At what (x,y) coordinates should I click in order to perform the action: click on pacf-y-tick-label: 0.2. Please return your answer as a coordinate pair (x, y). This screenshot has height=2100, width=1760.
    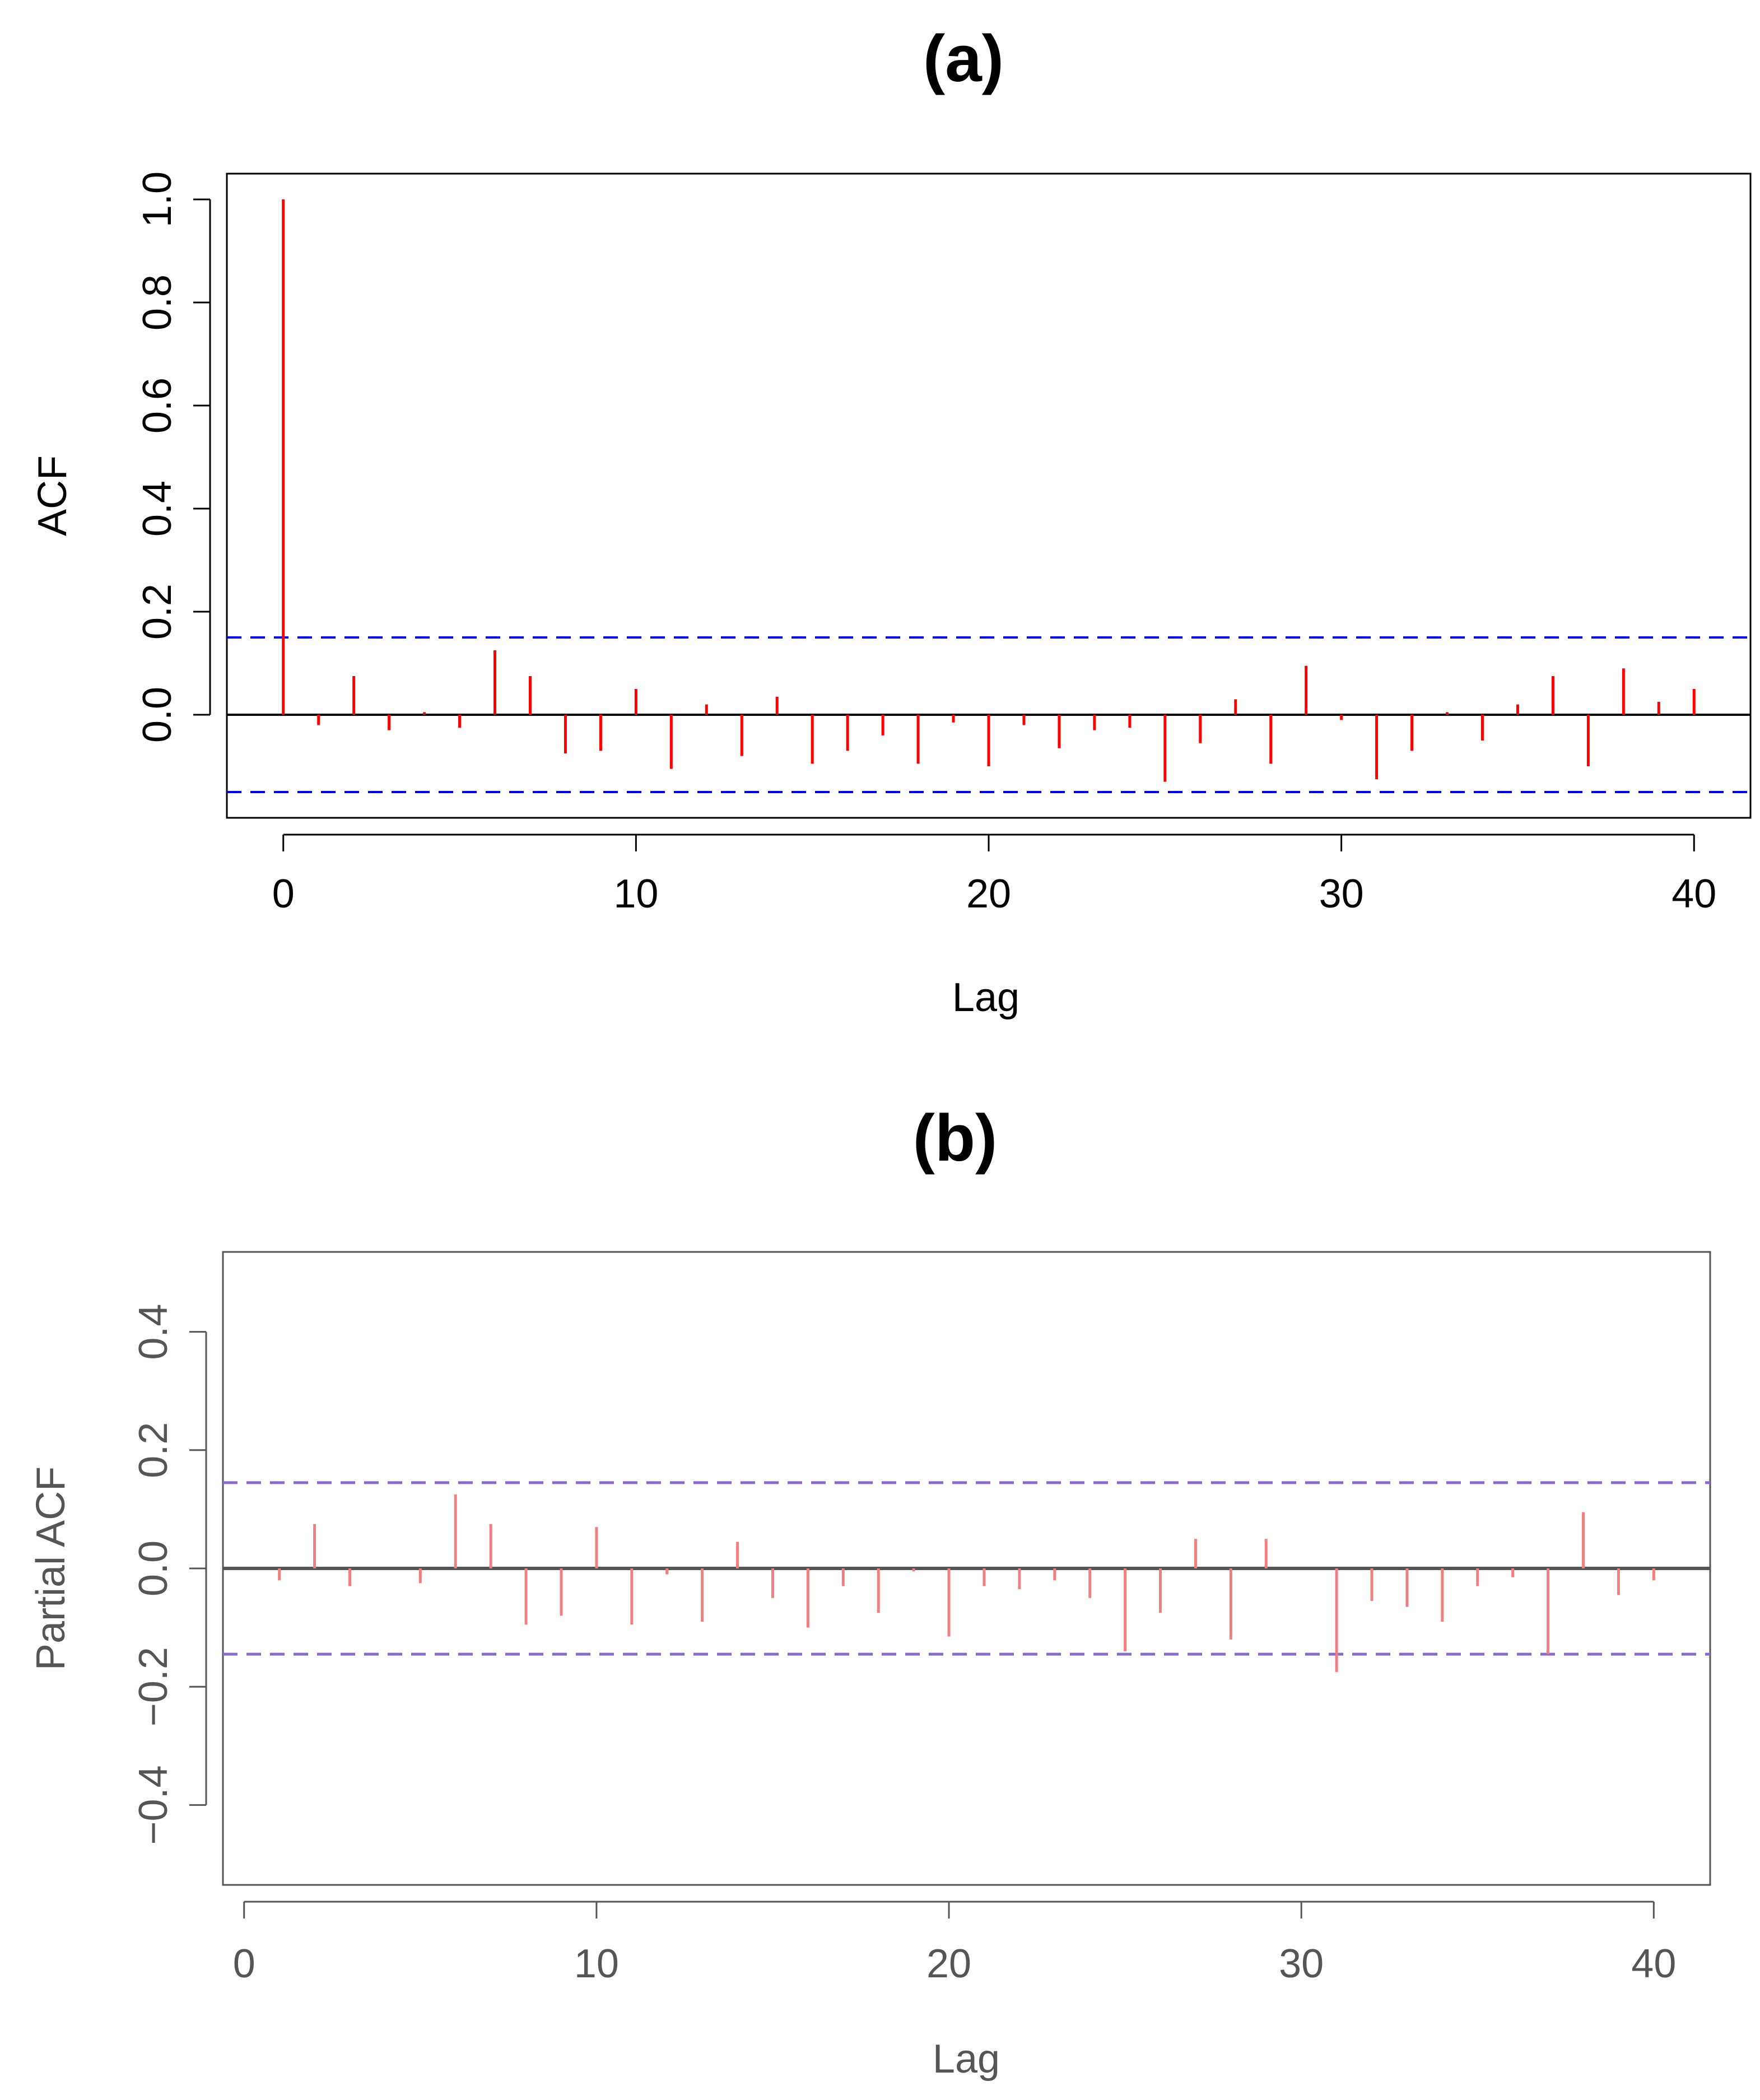
    Looking at the image, I should click on (153, 1450).